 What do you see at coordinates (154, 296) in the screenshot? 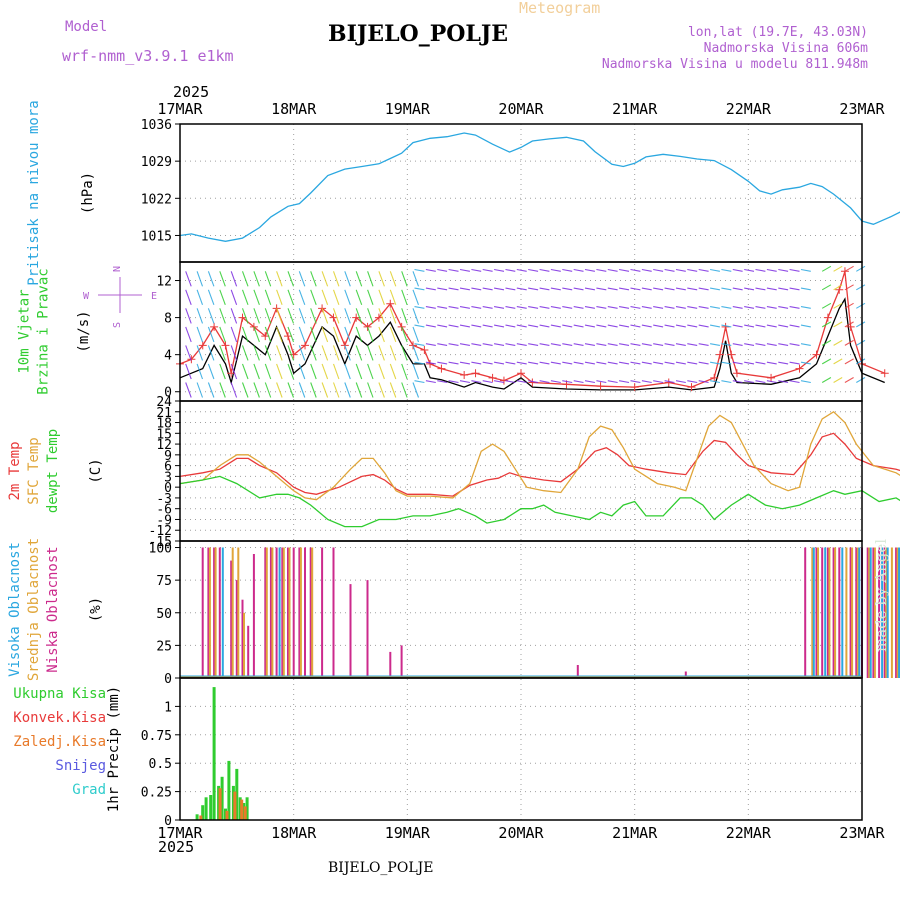
I see `compass-east-label: E` at bounding box center [154, 296].